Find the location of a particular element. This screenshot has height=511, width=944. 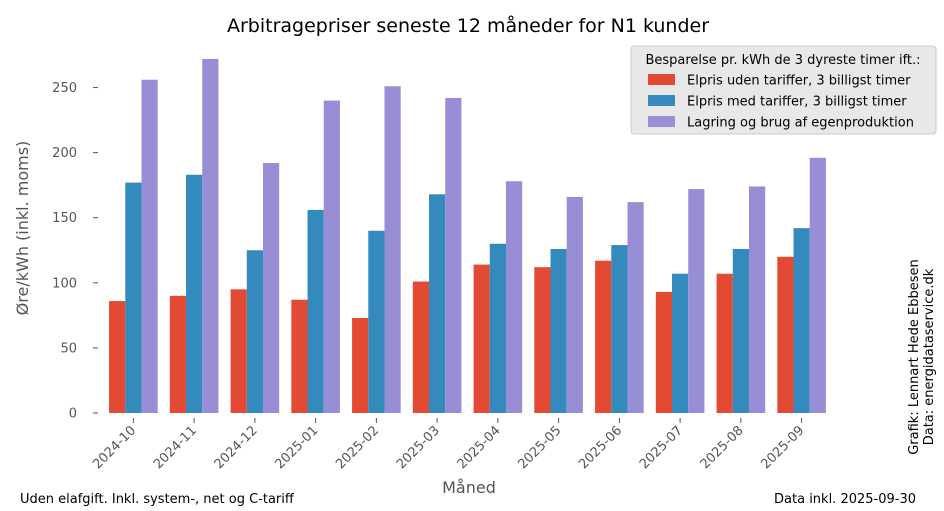

bar-2025-01-s1 is located at coordinates (315, 311).